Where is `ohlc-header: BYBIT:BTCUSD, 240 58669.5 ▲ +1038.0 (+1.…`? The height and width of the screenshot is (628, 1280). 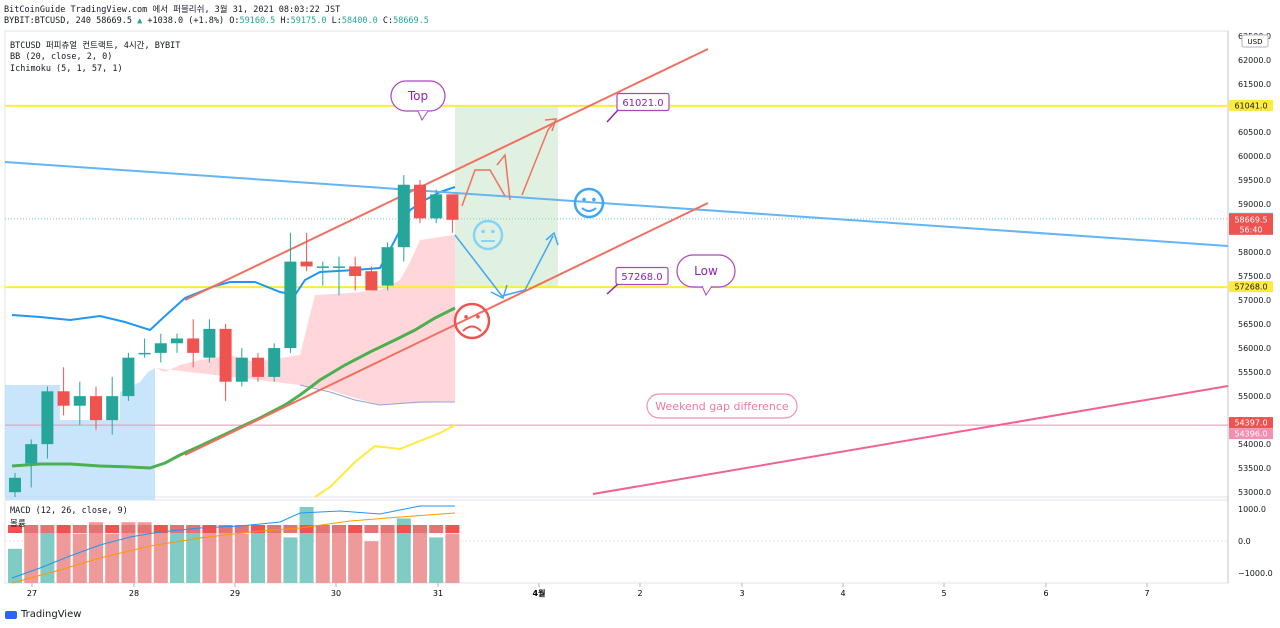
ohlc-header: BYBIT:BTCUSD, 240 58669.5 ▲ +1038.0 (+1.… is located at coordinates (216, 21).